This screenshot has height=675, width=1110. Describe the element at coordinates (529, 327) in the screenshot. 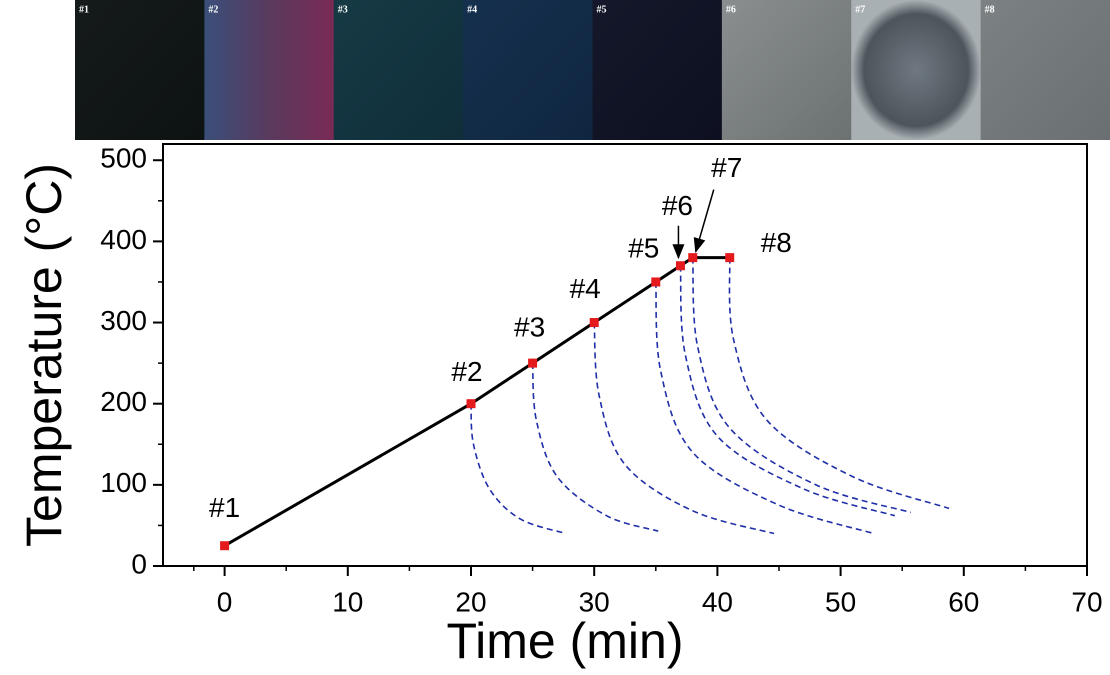

I see `point-label: #3` at that location.